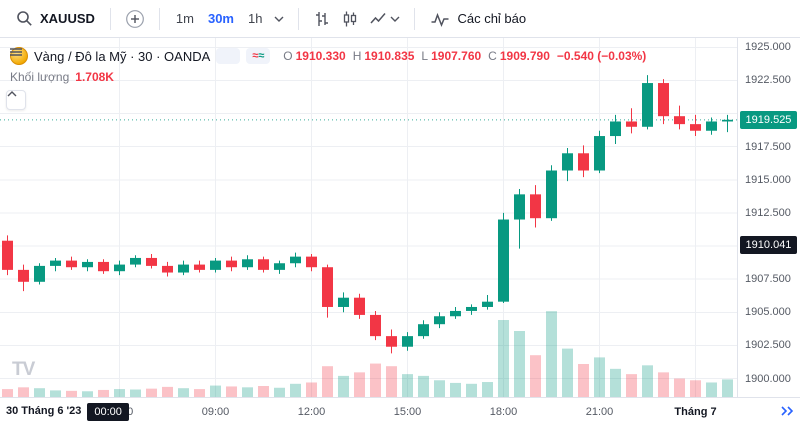  I want to click on indicators-label: Các chỉ báo, so click(492, 18).